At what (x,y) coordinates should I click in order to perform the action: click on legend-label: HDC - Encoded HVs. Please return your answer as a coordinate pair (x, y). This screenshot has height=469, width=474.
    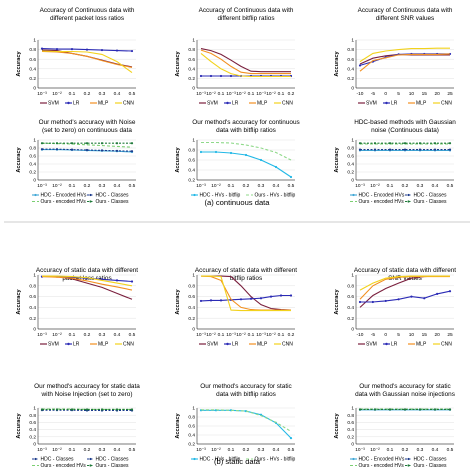
    Looking at the image, I should click on (382, 196).